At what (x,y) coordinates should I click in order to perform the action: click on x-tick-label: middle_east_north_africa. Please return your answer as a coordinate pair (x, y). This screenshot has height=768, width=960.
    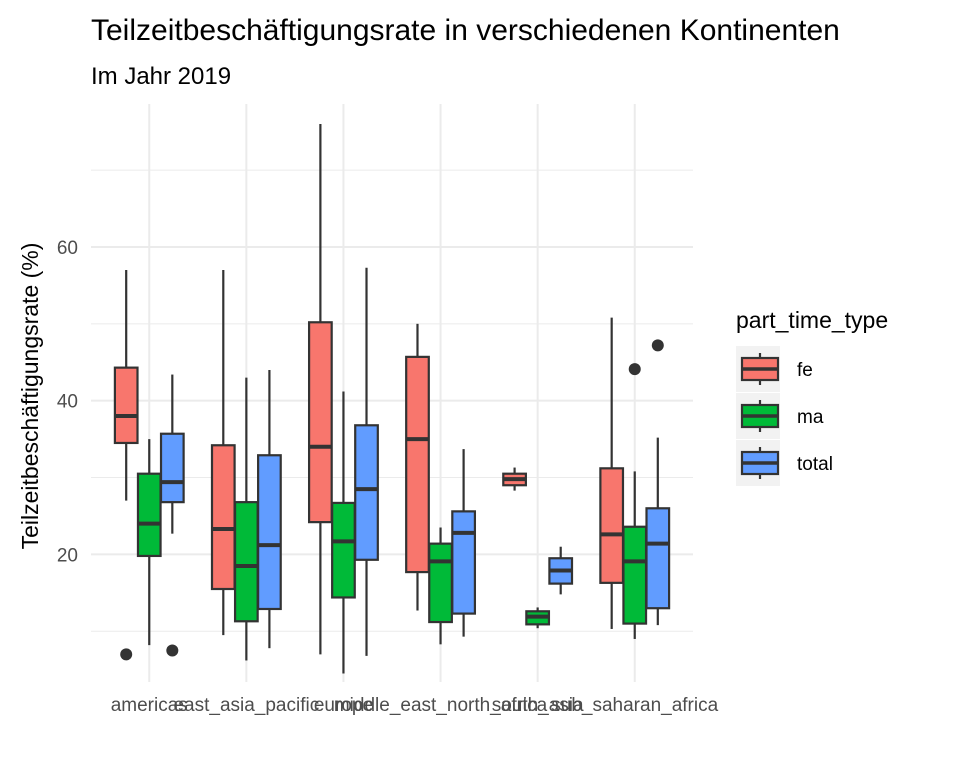
    Looking at the image, I should click on (441, 705).